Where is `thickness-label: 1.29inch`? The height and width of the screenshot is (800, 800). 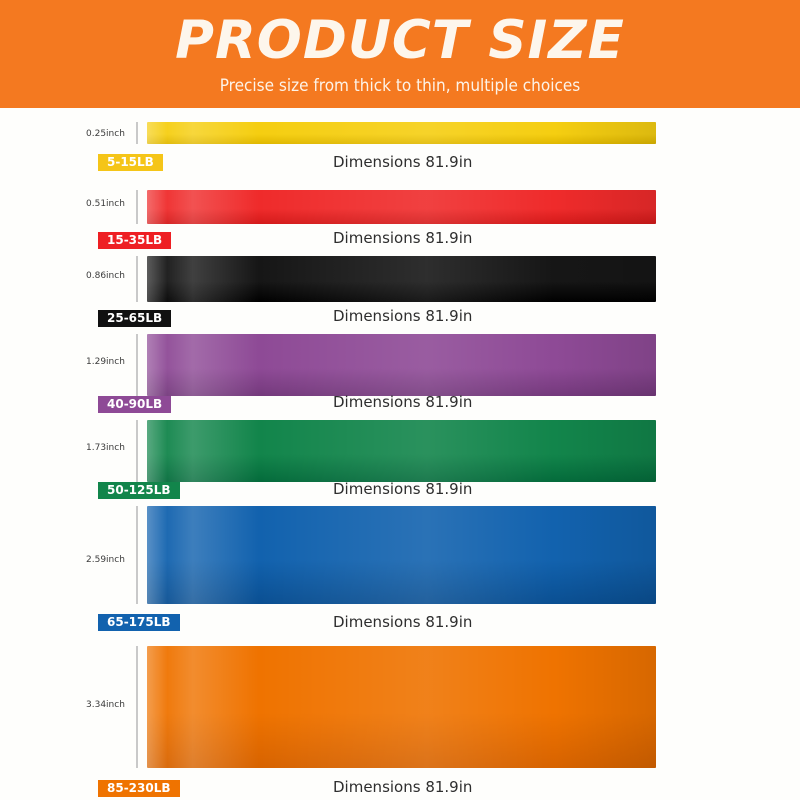 thickness-label: 1.29inch is located at coordinates (105, 362).